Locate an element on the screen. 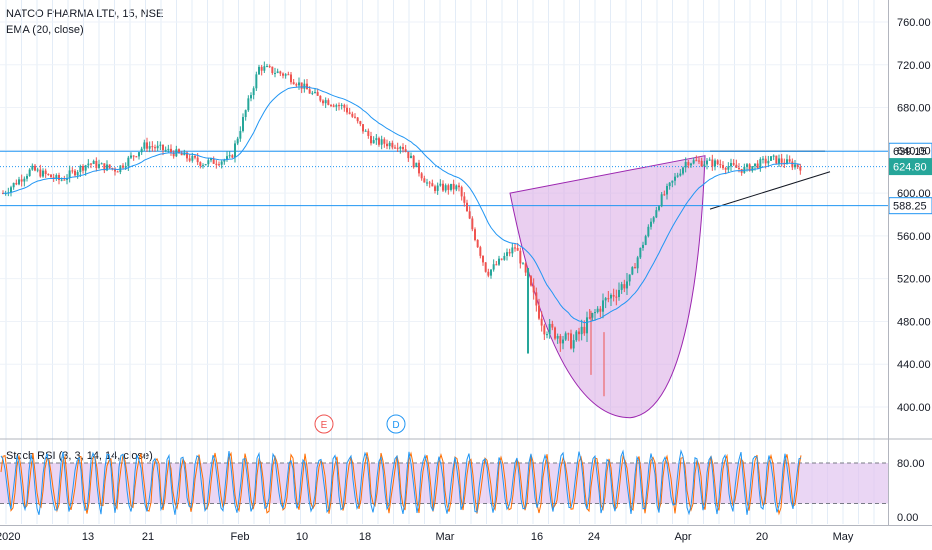  event-marker-label: D is located at coordinates (395, 425).